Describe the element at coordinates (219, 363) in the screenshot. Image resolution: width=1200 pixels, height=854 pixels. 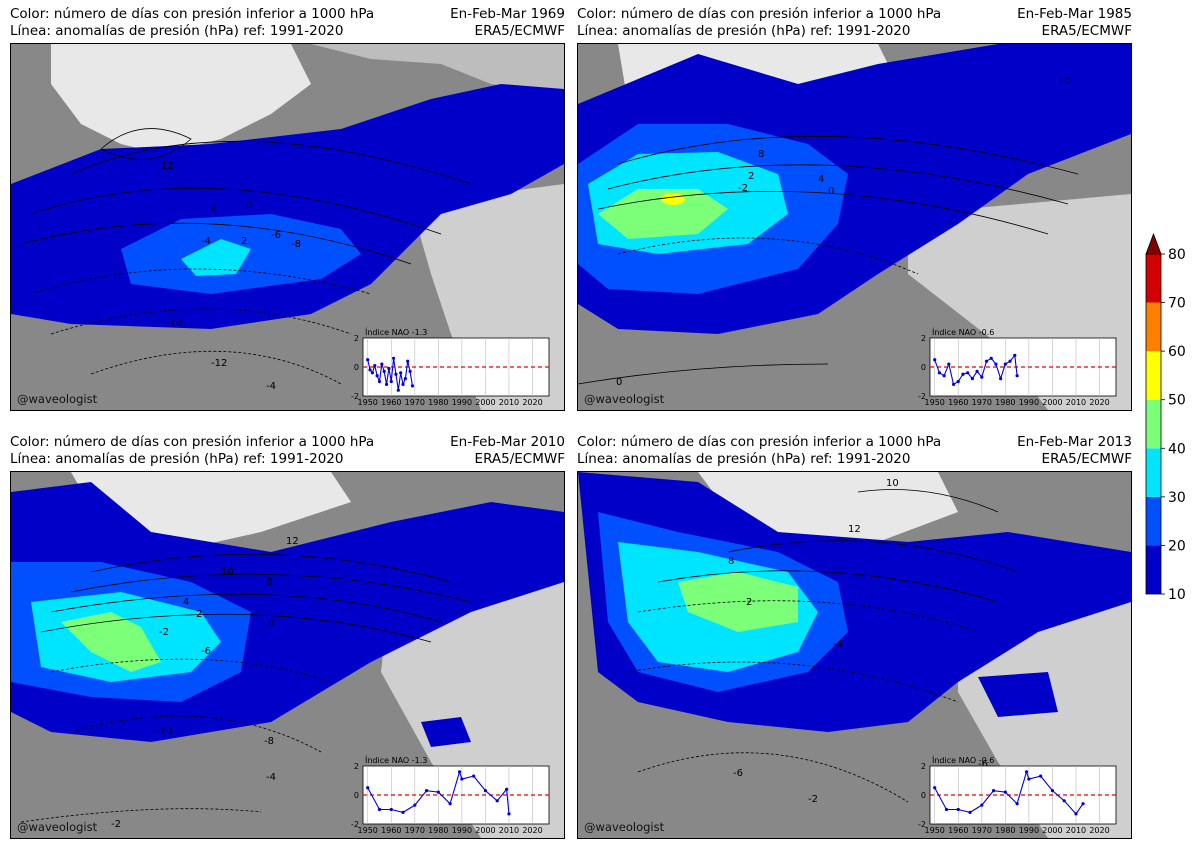
I see `contour-label: -12` at that location.